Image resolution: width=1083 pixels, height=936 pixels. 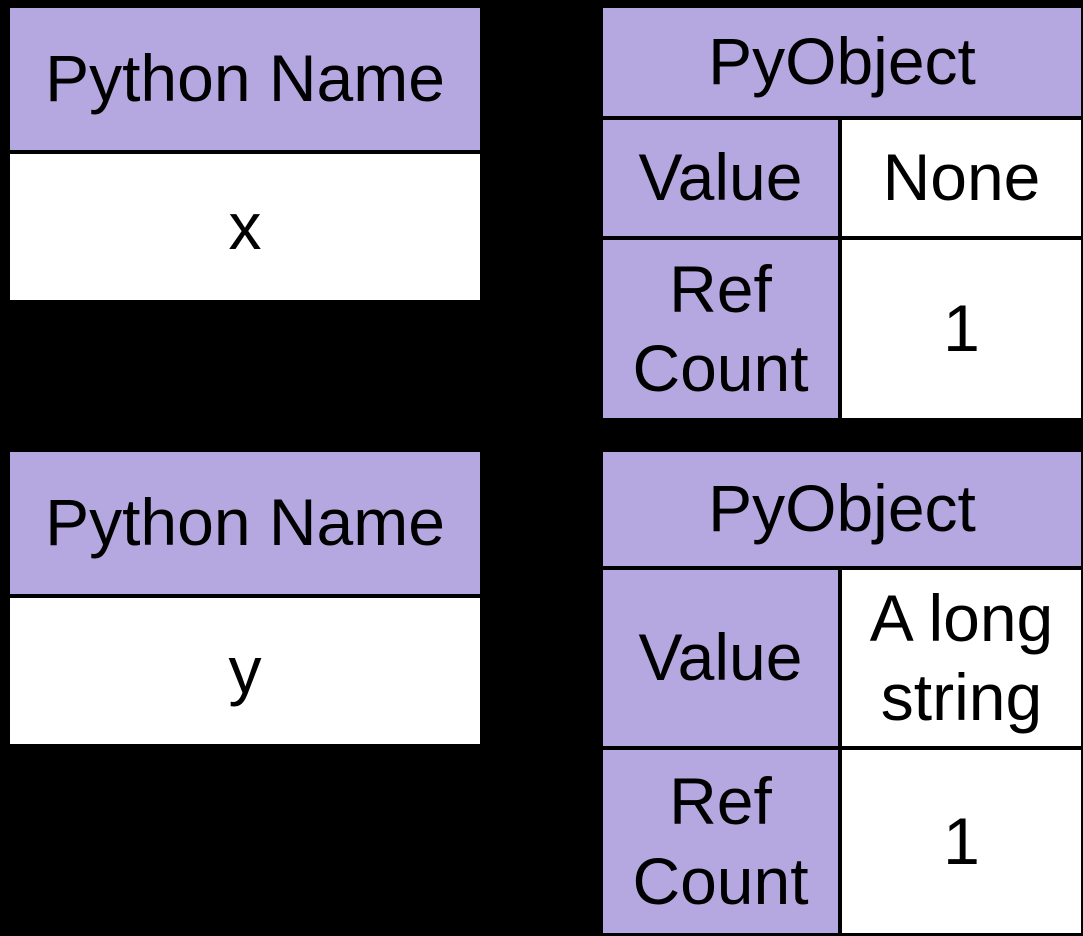 What do you see at coordinates (961, 658) in the screenshot?
I see `value-row-value: A long string` at bounding box center [961, 658].